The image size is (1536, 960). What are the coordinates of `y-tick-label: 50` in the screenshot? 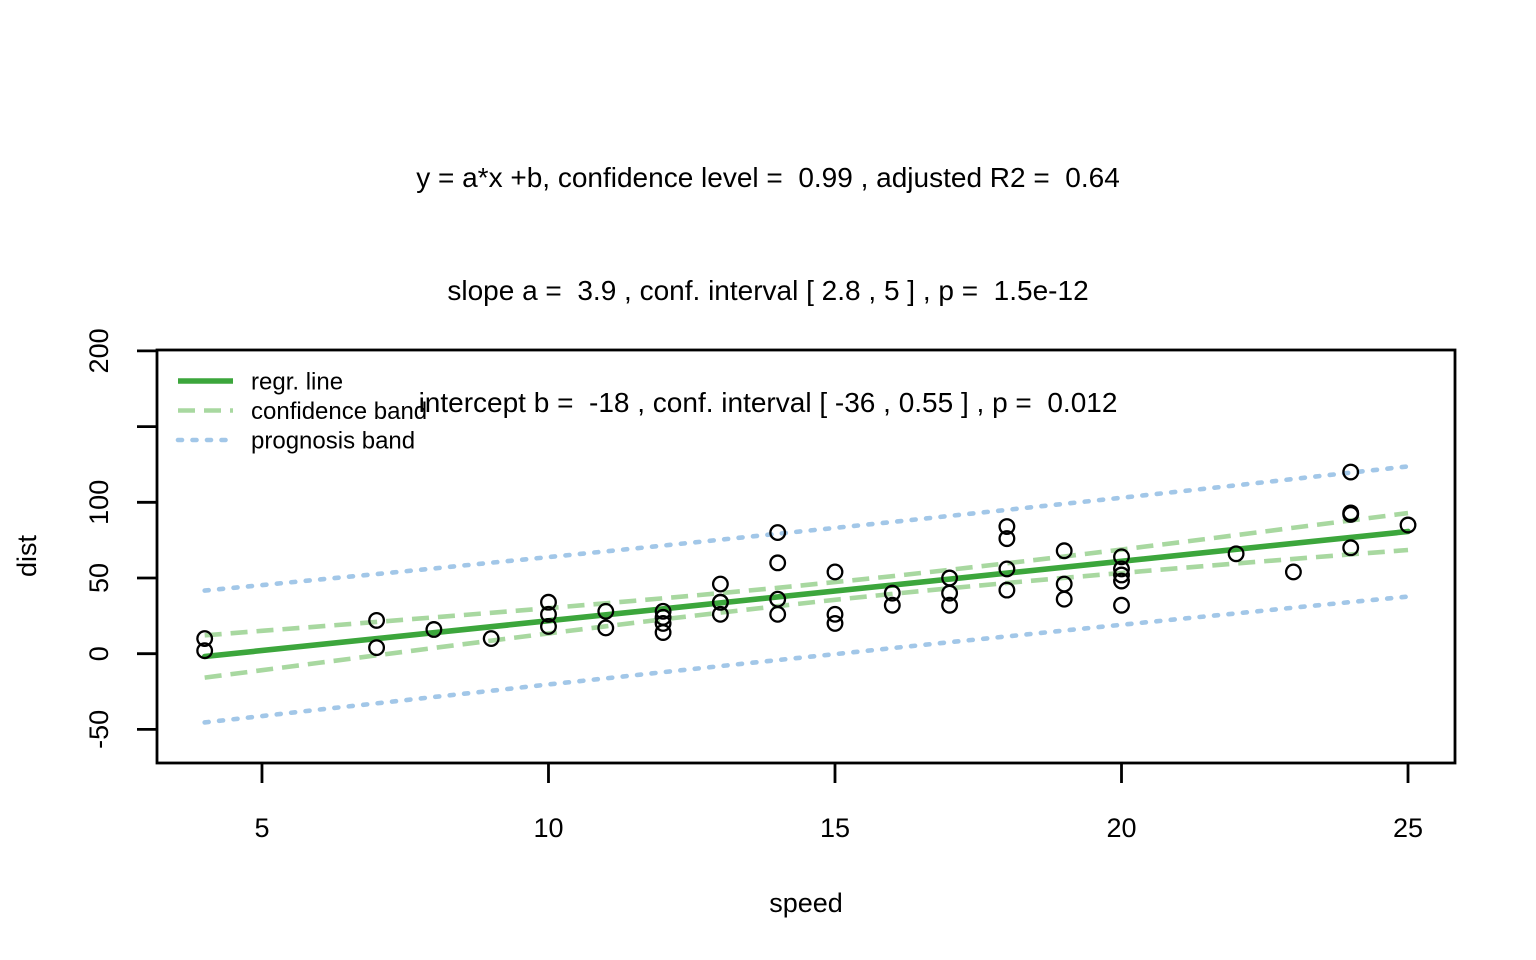 It's located at (99, 578).